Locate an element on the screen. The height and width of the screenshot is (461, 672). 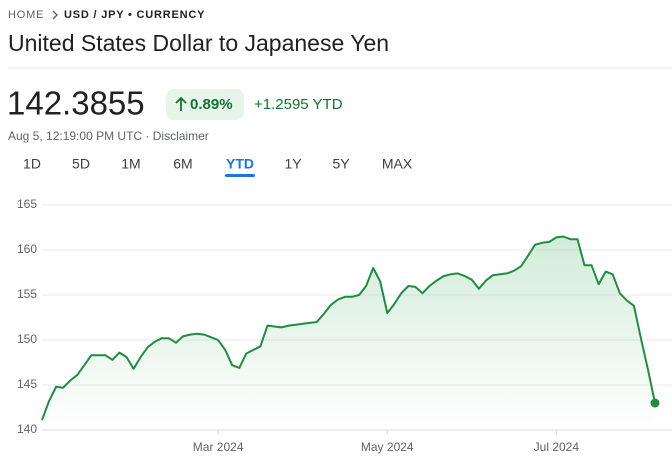
y-tick-label: 150 is located at coordinates (27, 339).